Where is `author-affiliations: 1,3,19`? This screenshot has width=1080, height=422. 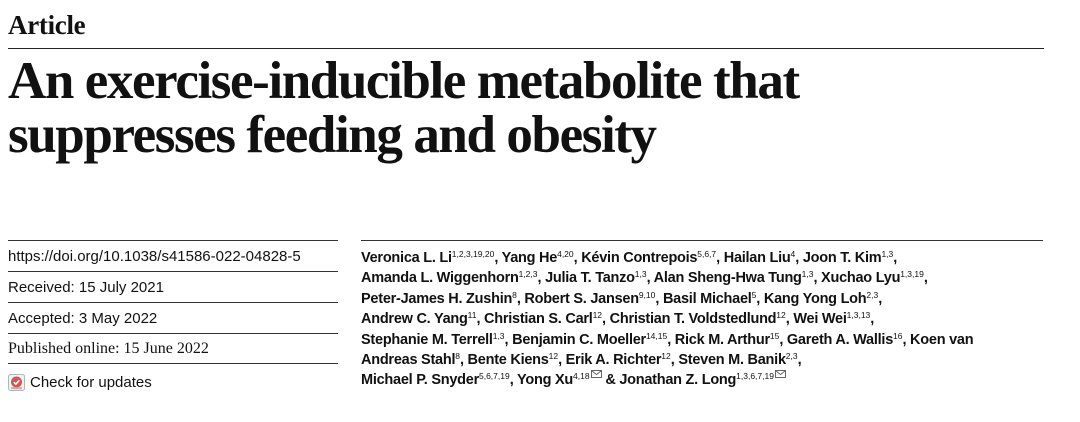 author-affiliations: 1,3,19 is located at coordinates (912, 274).